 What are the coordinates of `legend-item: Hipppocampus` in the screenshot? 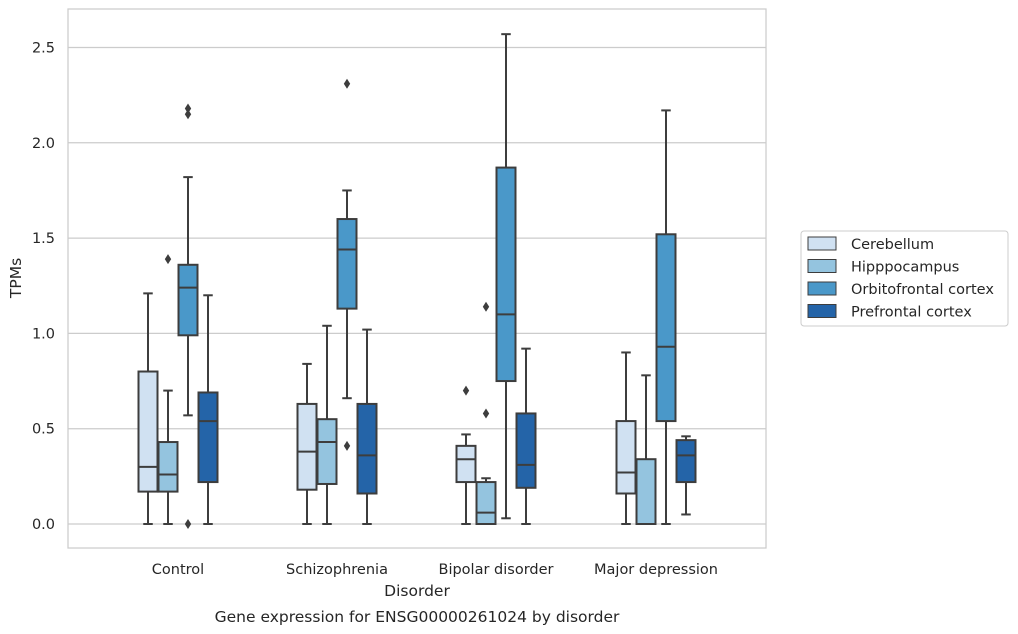 It's located at (883, 267).